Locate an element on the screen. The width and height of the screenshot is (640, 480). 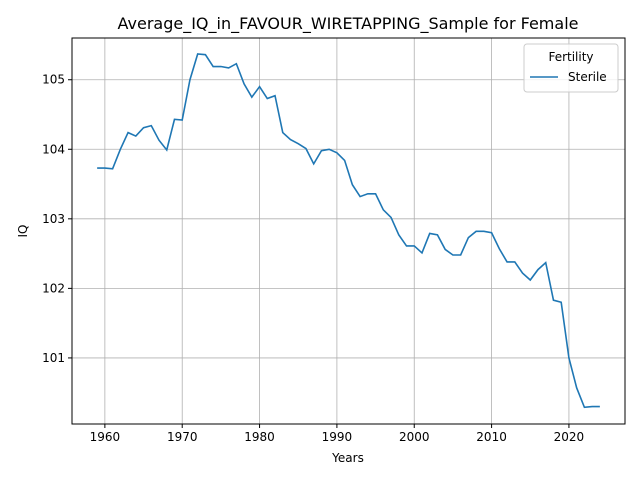
y-axis-ticks: 101 102 103 104 105 is located at coordinates (57, 219).